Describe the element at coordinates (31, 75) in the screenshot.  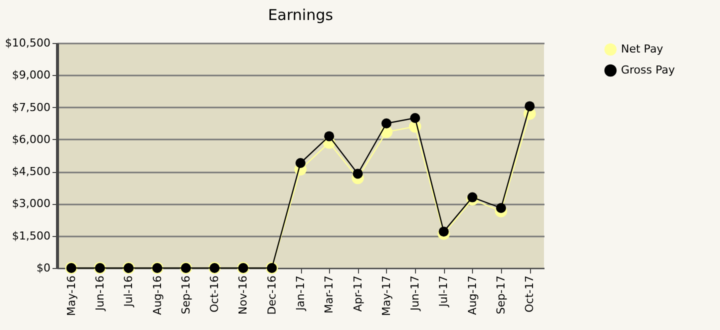
I see `y-tick-label: $9,000` at that location.